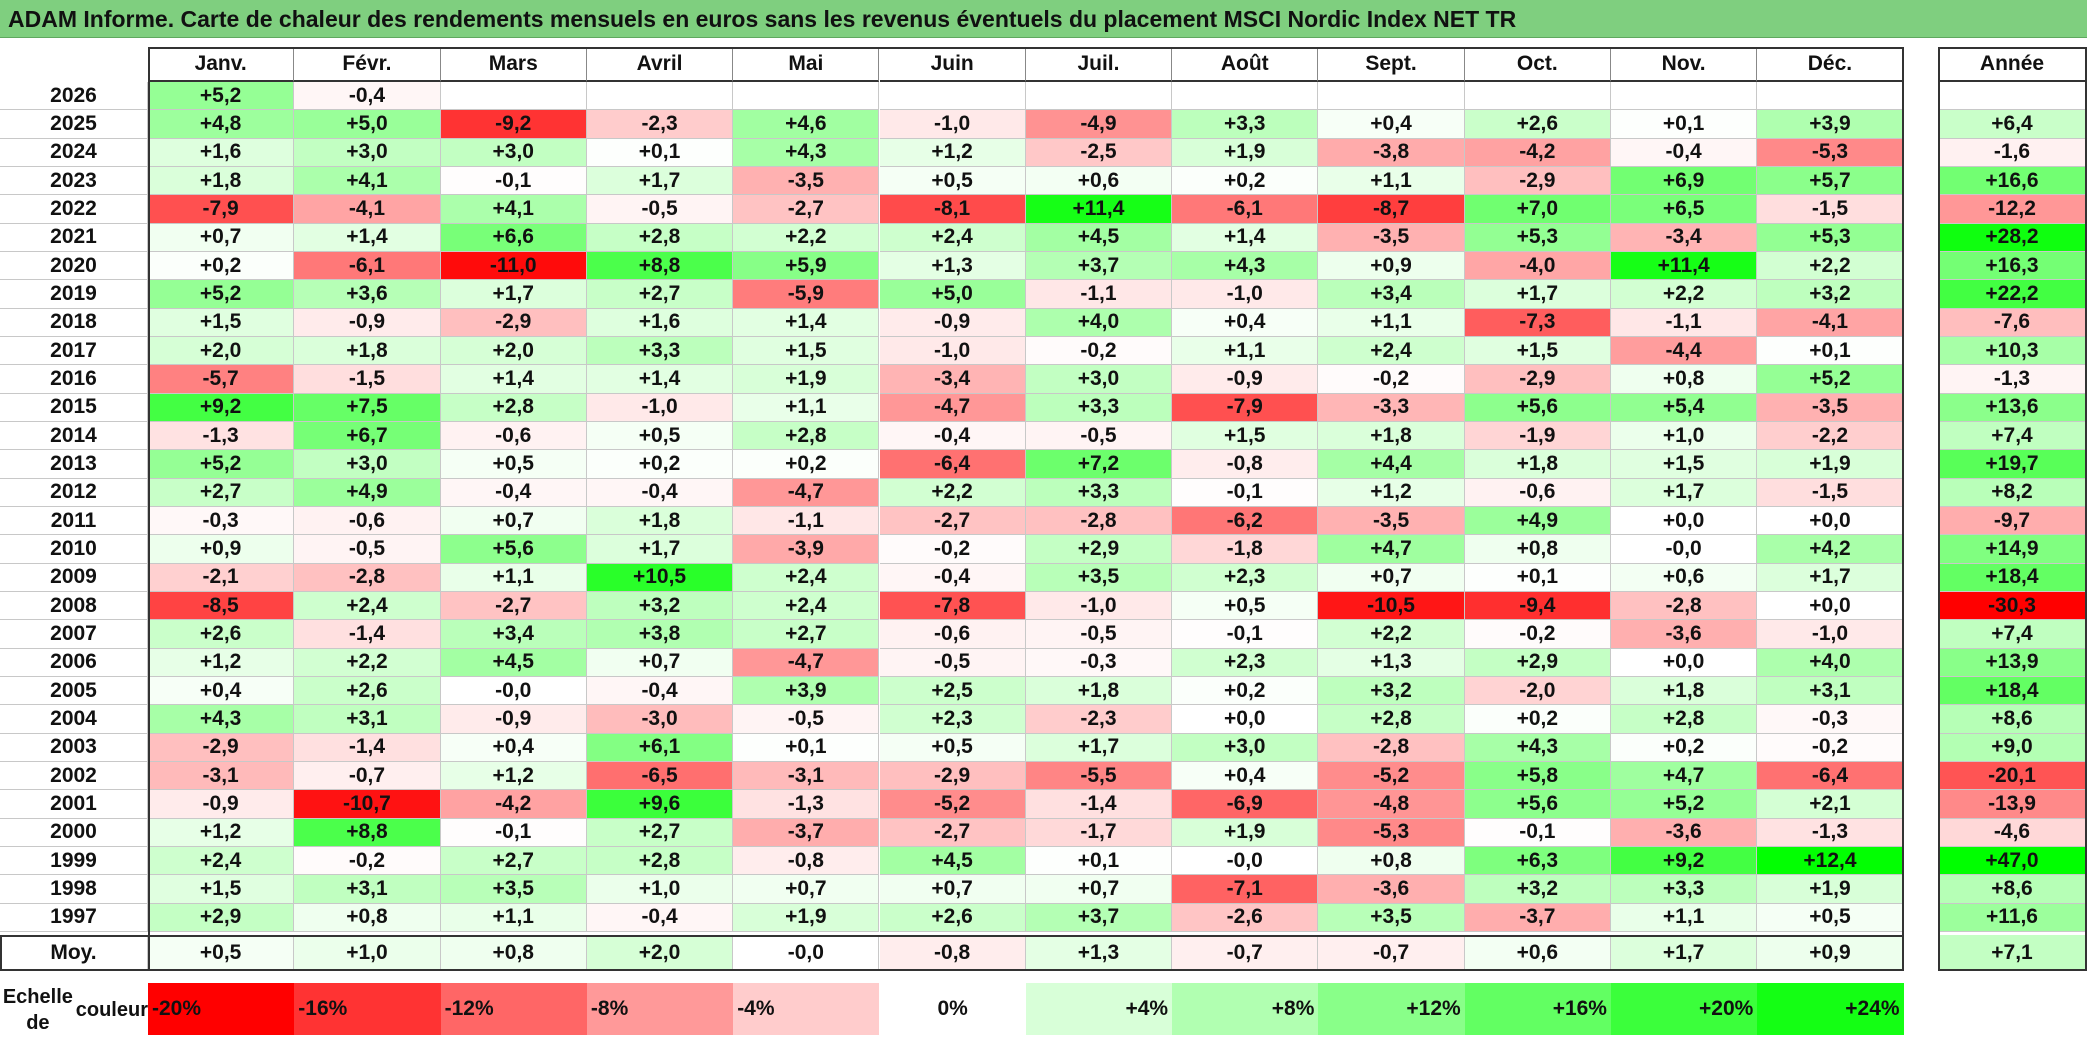 The image size is (2087, 1037). I want to click on heatmap-cell: -2,3, so click(1099, 719).